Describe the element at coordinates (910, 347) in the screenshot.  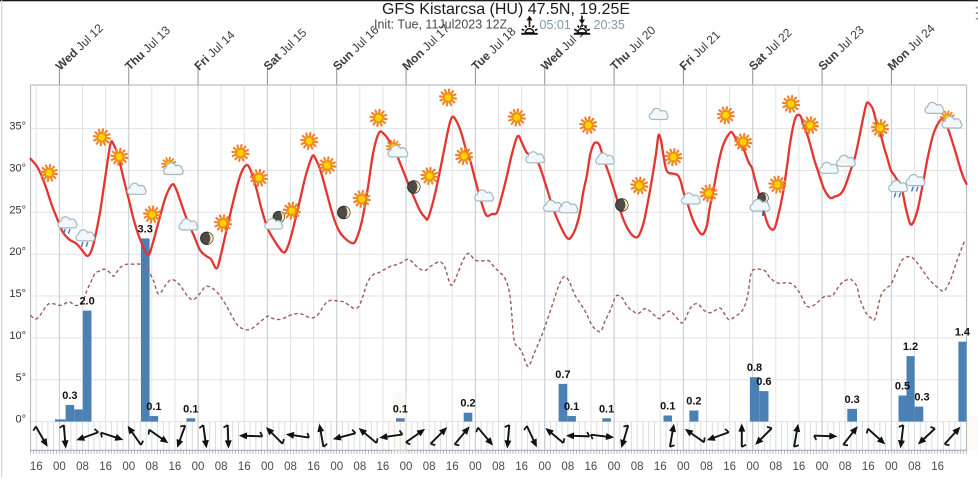
I see `svg-text: 1.2` at that location.